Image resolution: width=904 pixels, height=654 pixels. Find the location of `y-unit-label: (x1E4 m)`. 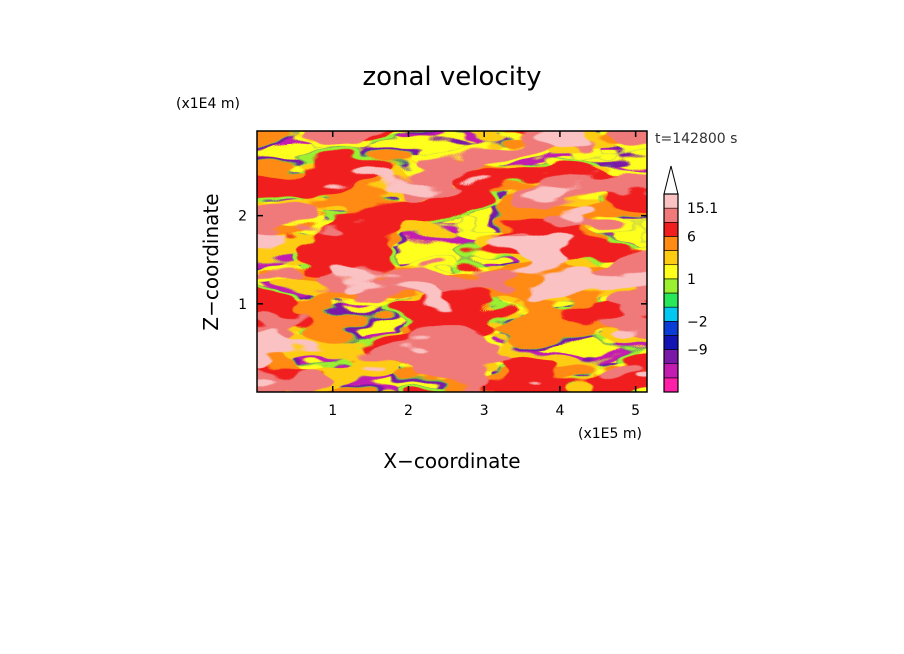

y-unit-label: (x1E4 m) is located at coordinates (208, 104).